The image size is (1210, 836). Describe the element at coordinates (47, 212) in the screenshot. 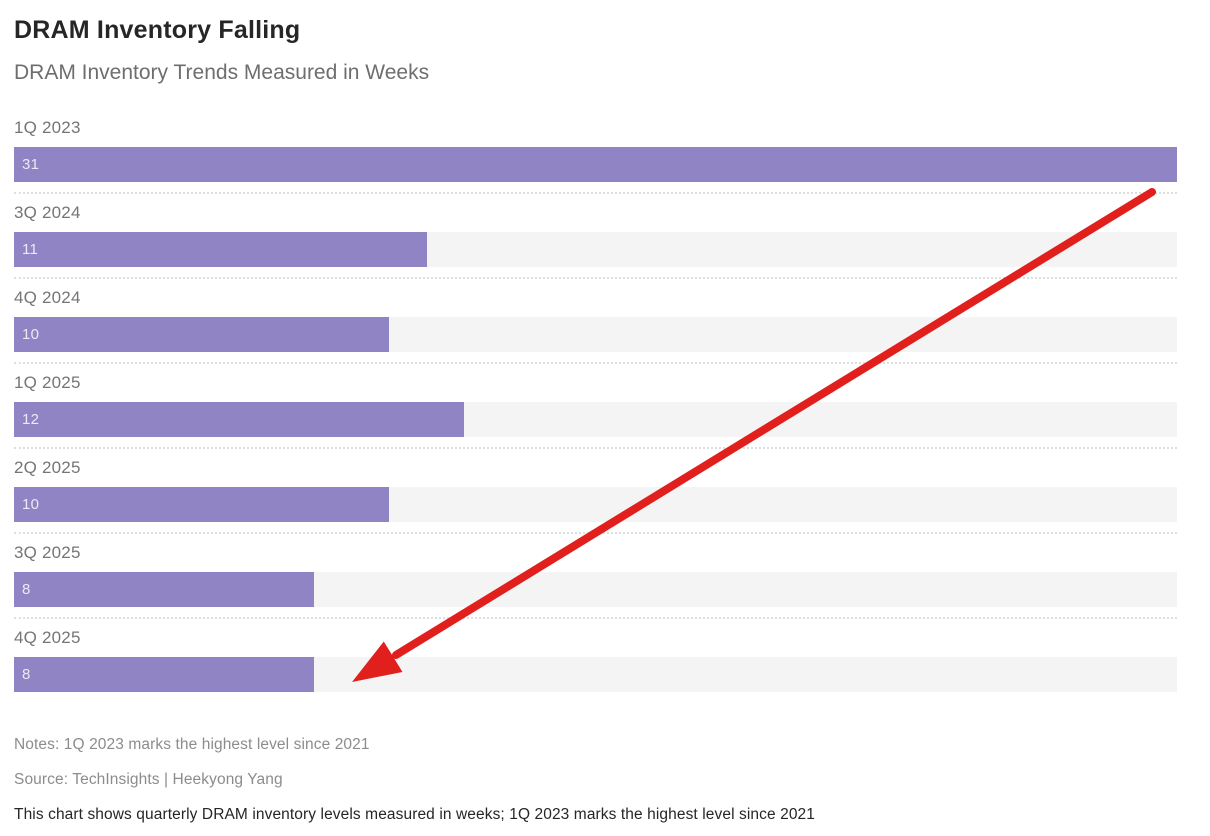

I see `category-label: 3Q 2024` at that location.